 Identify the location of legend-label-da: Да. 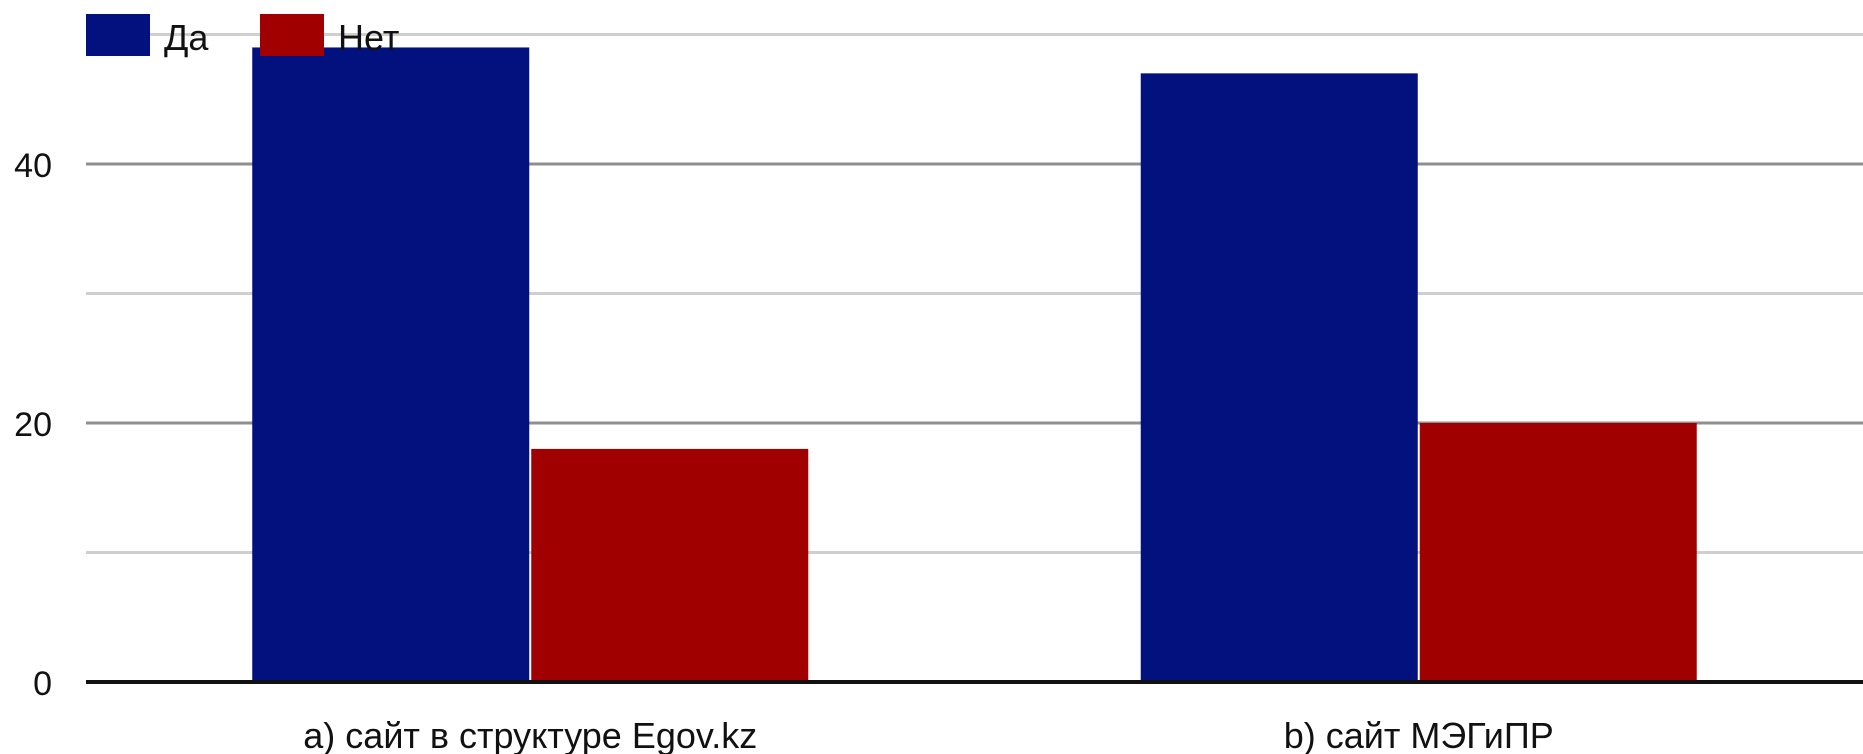
(186, 37).